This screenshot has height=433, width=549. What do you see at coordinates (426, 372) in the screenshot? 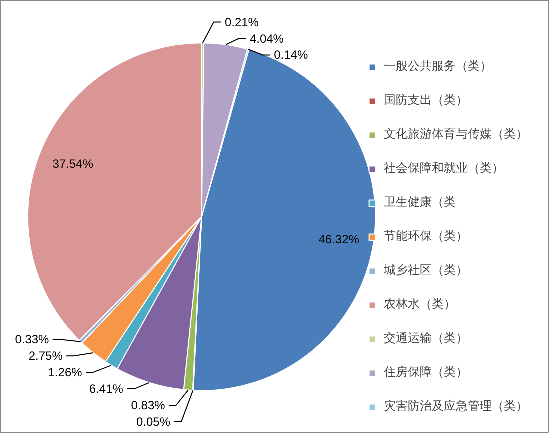
I see `legend-label: 住房保障（类）` at bounding box center [426, 372].